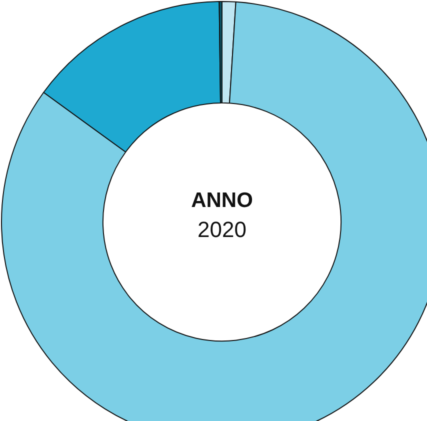 Image resolution: width=427 pixels, height=421 pixels. What do you see at coordinates (222, 229) in the screenshot?
I see `text: 2020` at bounding box center [222, 229].